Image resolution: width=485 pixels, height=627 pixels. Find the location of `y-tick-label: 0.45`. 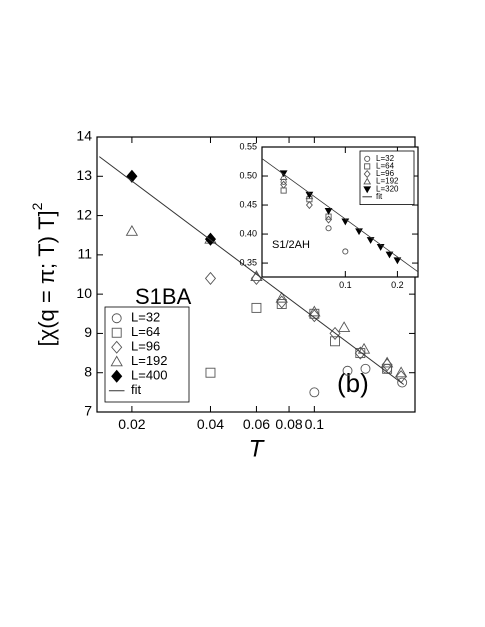

y-tick-label: 0.45 is located at coordinates (248, 204).